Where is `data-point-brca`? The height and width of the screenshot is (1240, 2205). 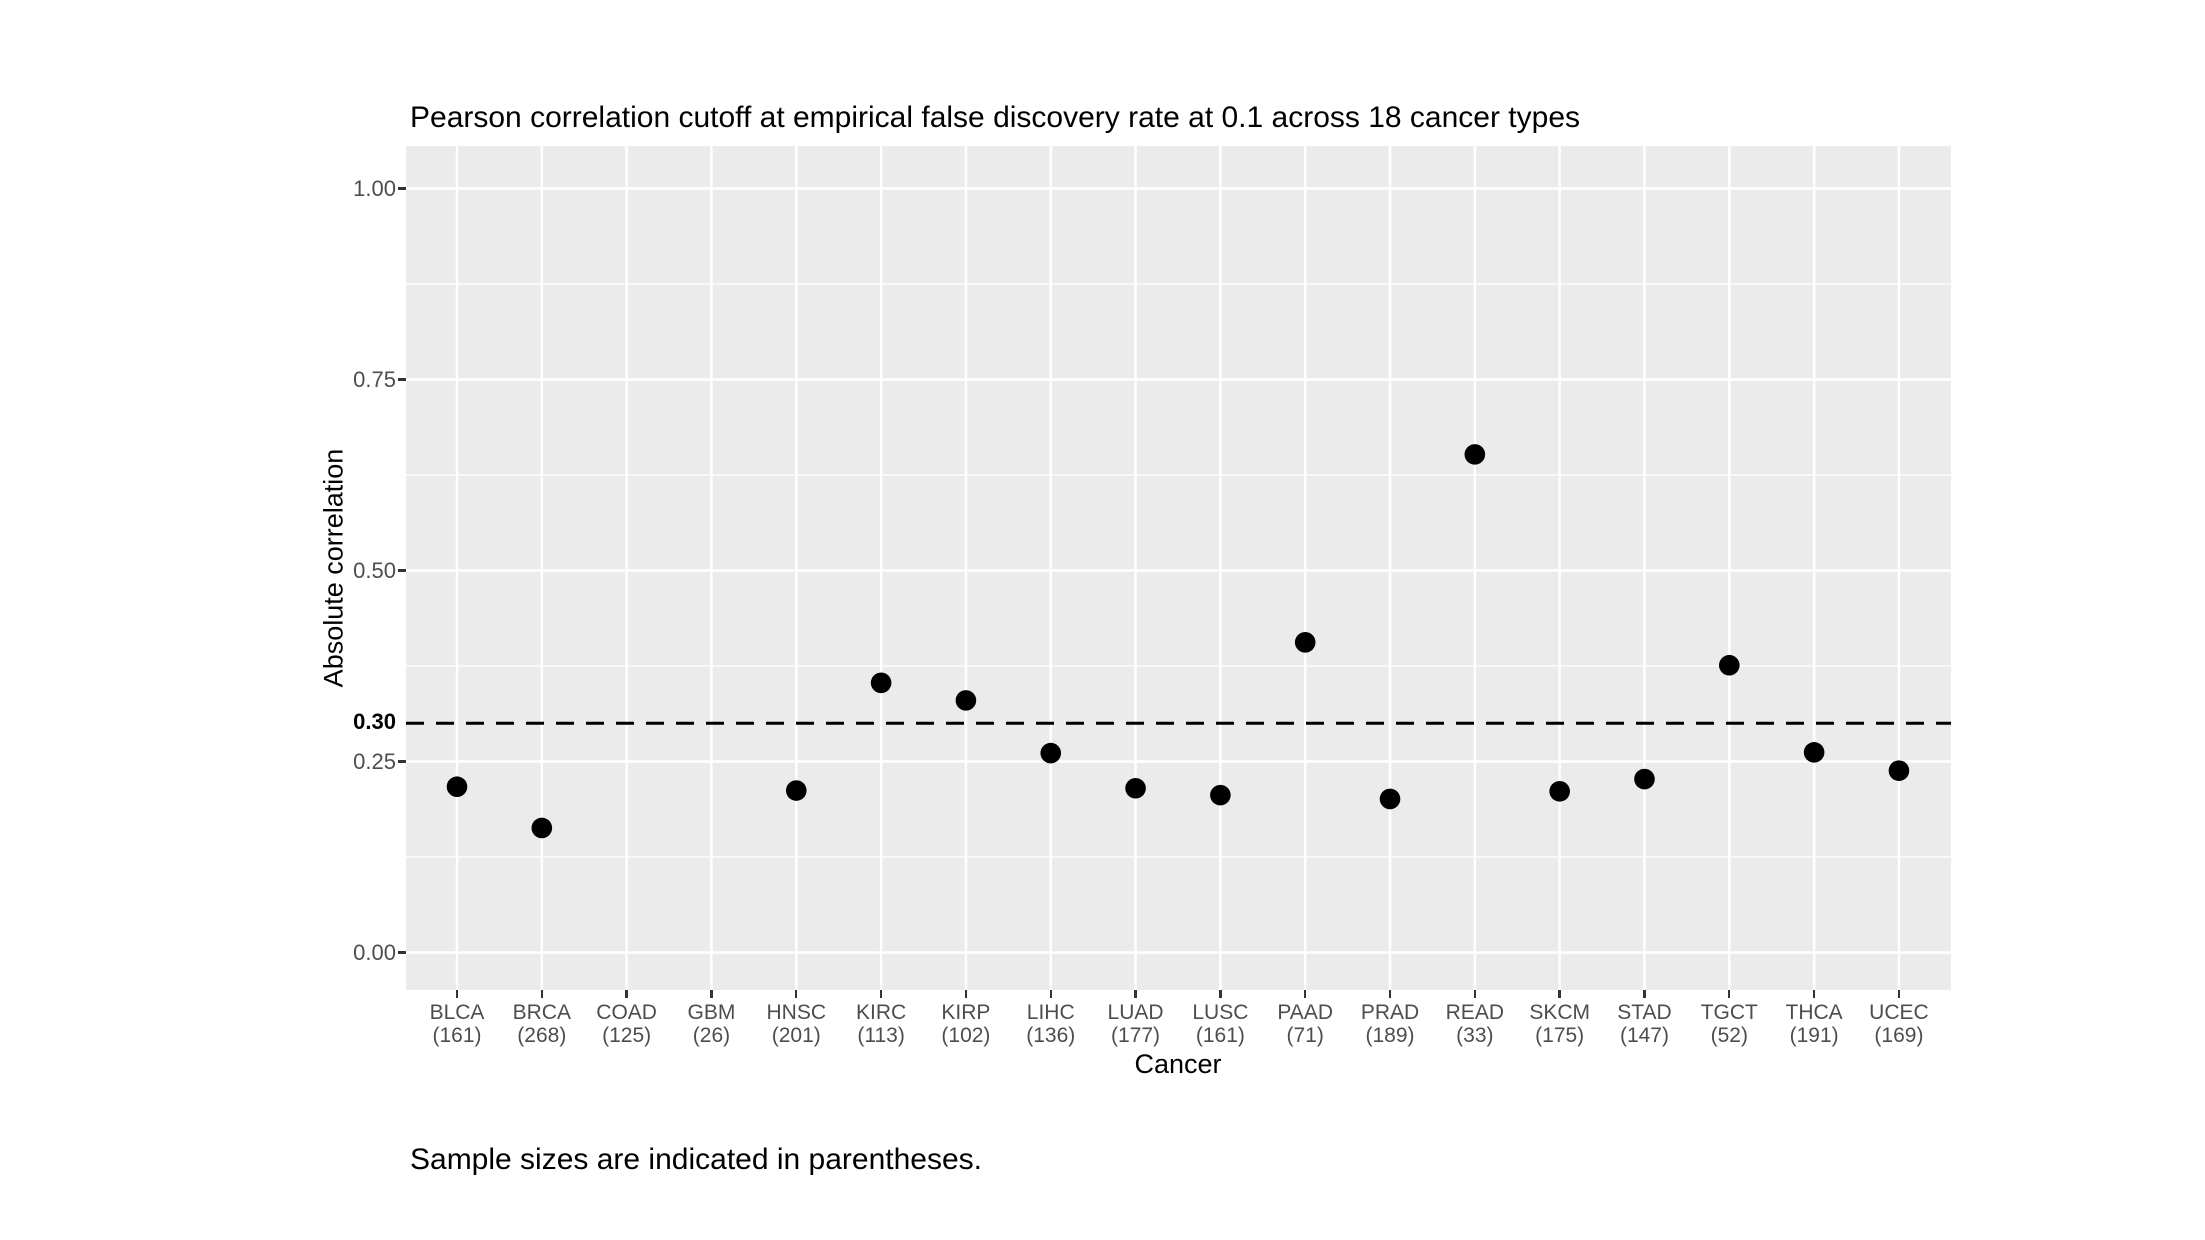 data-point-brca is located at coordinates (542, 828).